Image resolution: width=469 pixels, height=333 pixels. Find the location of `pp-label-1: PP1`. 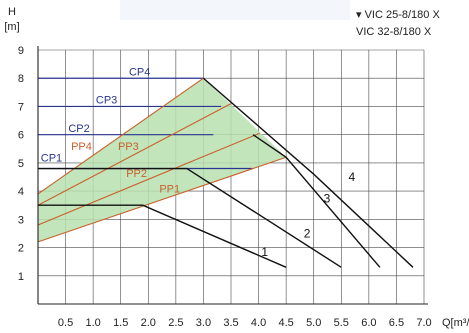

pp-label-1: PP1 is located at coordinates (169, 190).